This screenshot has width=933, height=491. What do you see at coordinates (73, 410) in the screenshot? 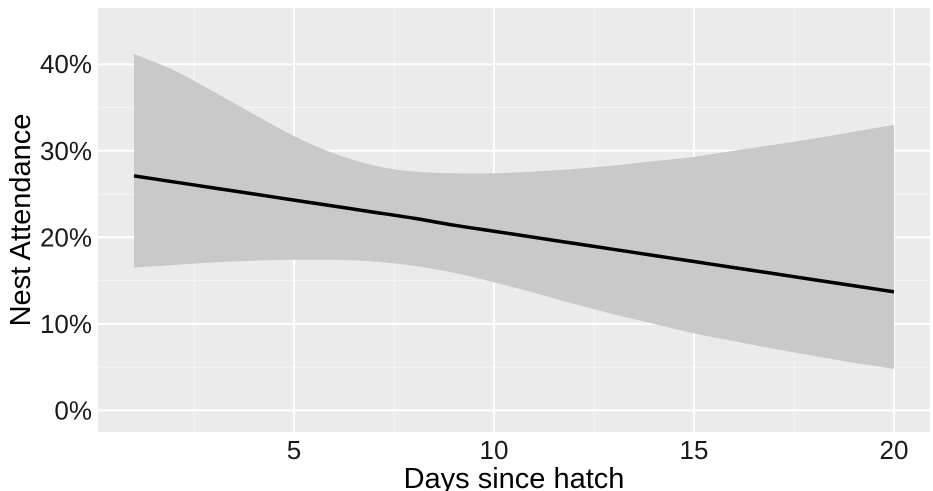
I see `y-tick-label-0: 0%` at bounding box center [73, 410].